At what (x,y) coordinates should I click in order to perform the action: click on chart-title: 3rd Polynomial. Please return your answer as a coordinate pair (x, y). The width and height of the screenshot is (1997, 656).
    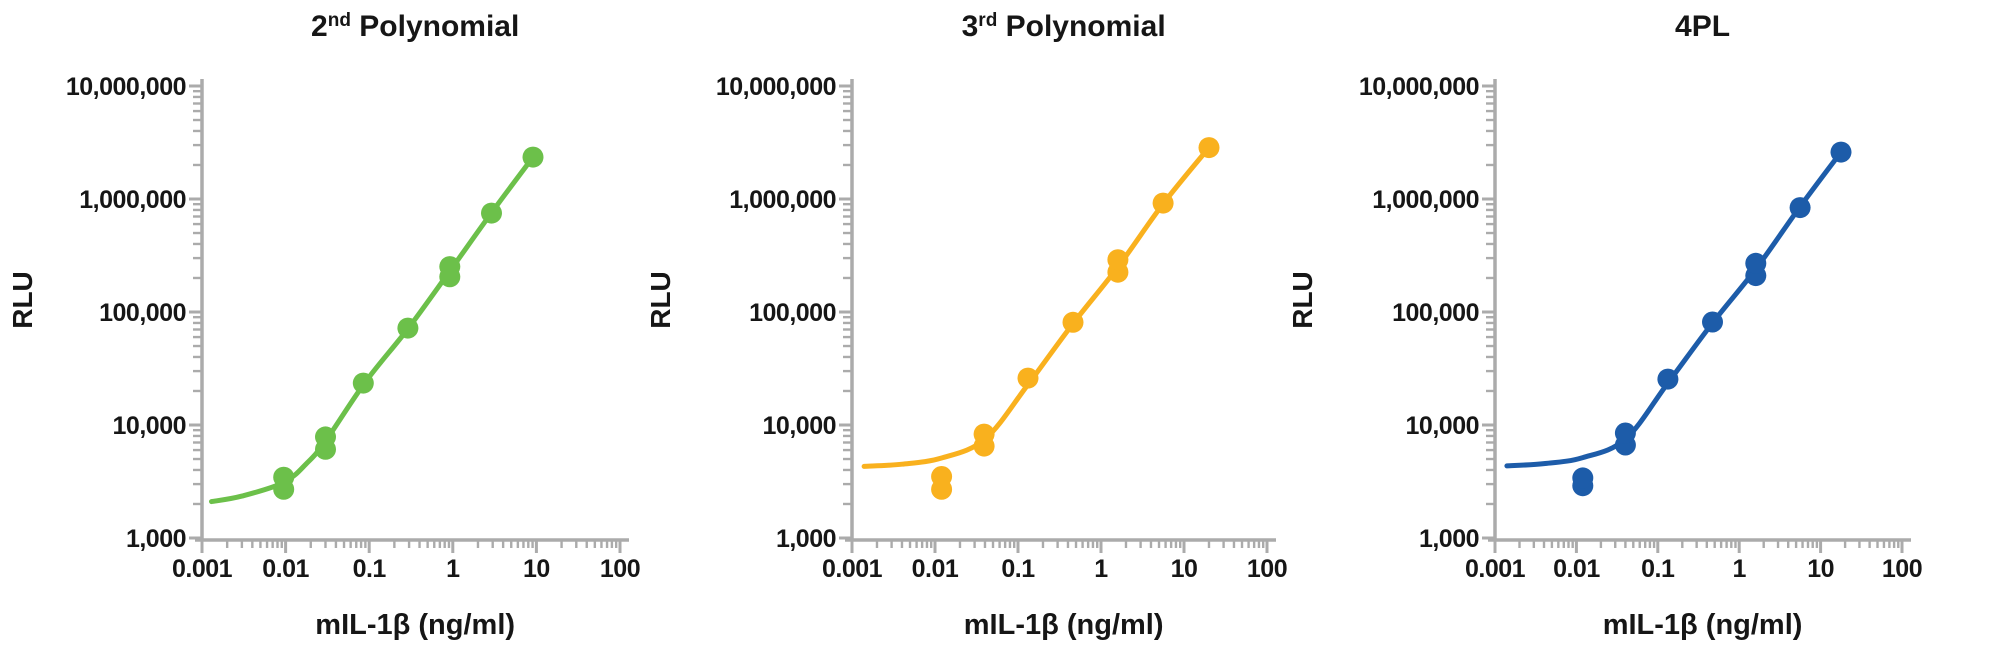
    Looking at the image, I should click on (1064, 26).